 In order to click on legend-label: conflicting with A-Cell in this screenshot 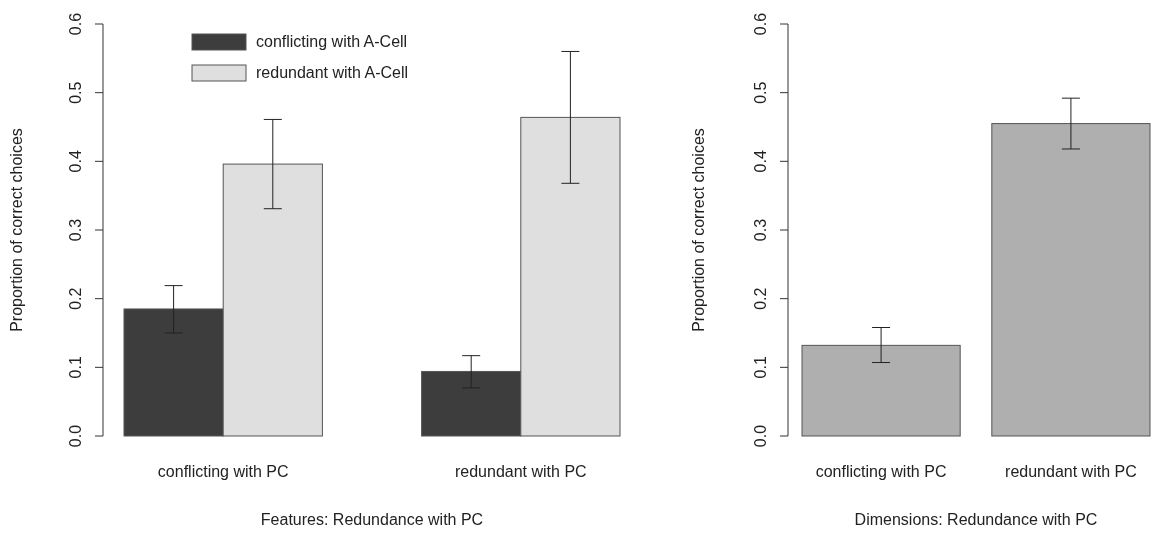, I will do `click(332, 42)`.